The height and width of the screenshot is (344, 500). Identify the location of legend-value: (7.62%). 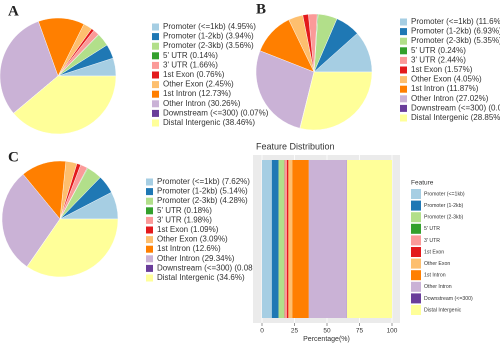
(236, 181).